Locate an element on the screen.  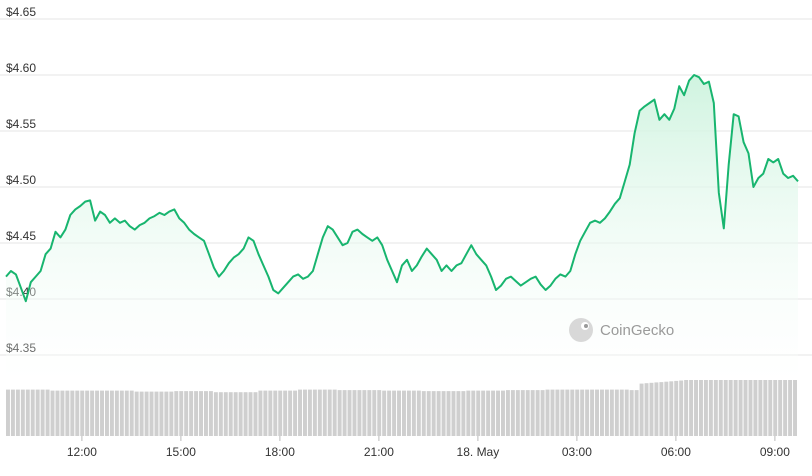
coingecko-logo-pupil is located at coordinates (586, 326).